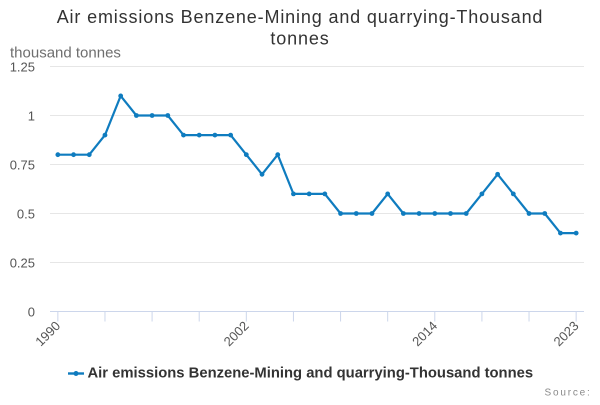  I want to click on svg-text: 0.25, so click(22, 263).